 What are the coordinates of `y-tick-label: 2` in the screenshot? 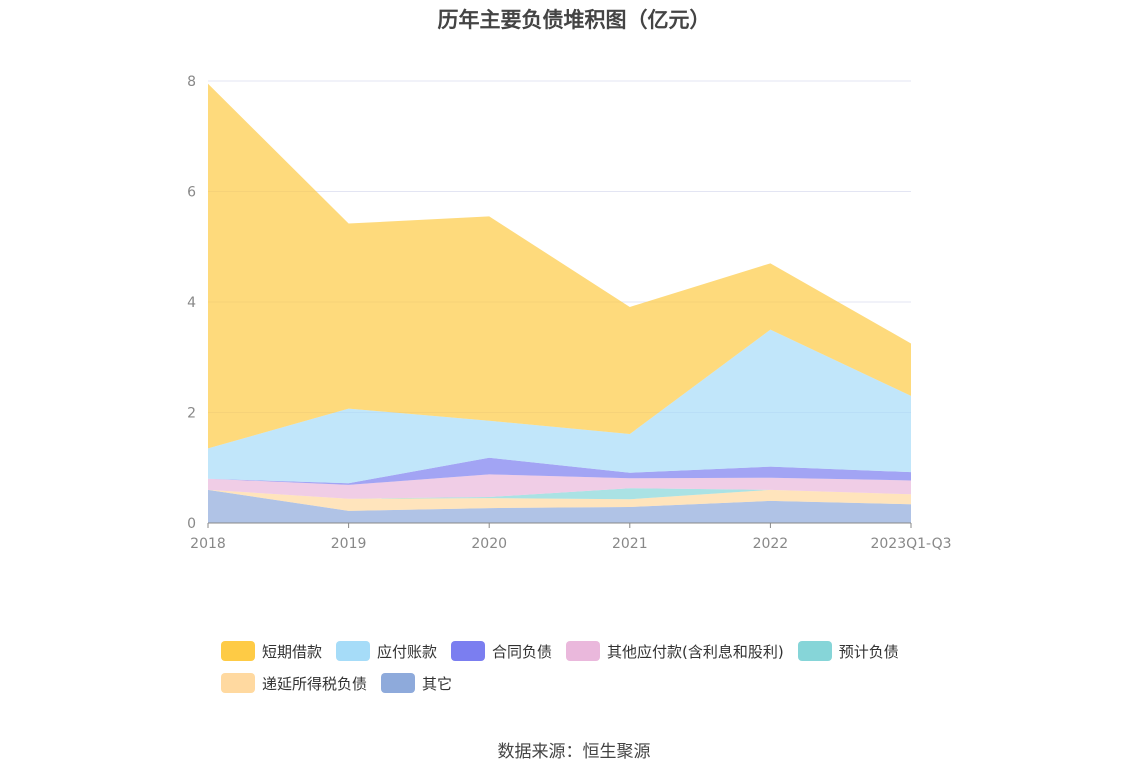 It's located at (191, 414).